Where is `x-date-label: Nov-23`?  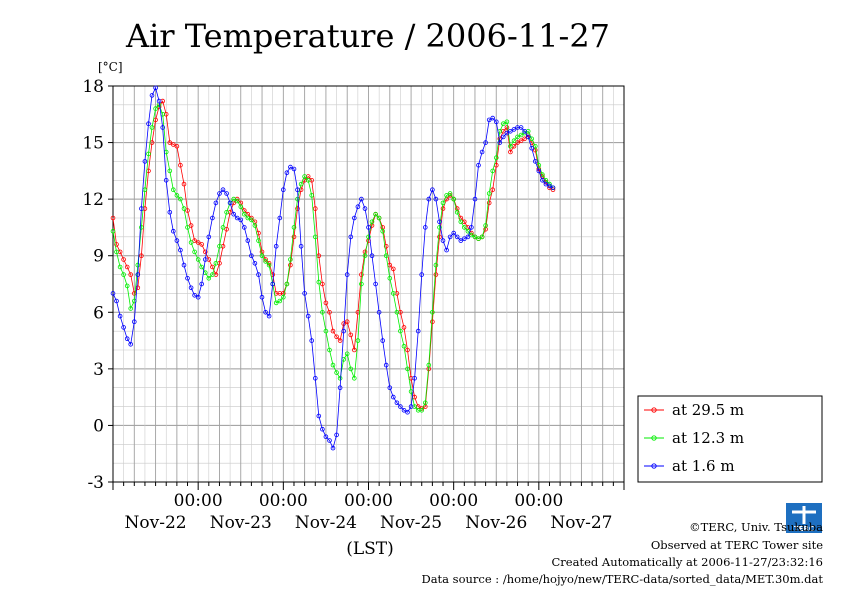
x-date-label: Nov-23 is located at coordinates (241, 523).